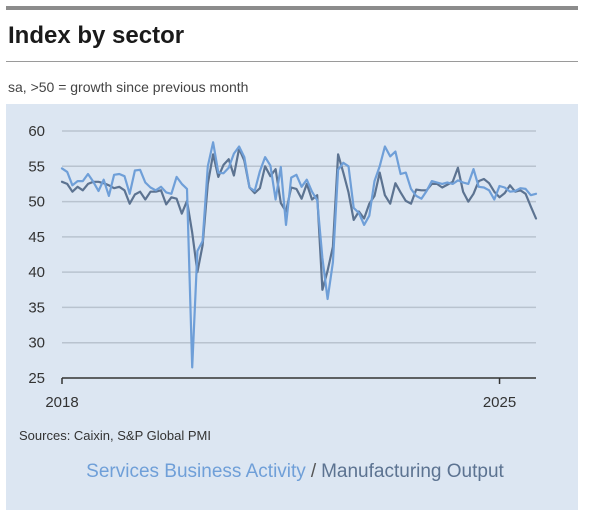 The width and height of the screenshot is (590, 523). I want to click on legend-services: Services Business Activity, so click(196, 471).